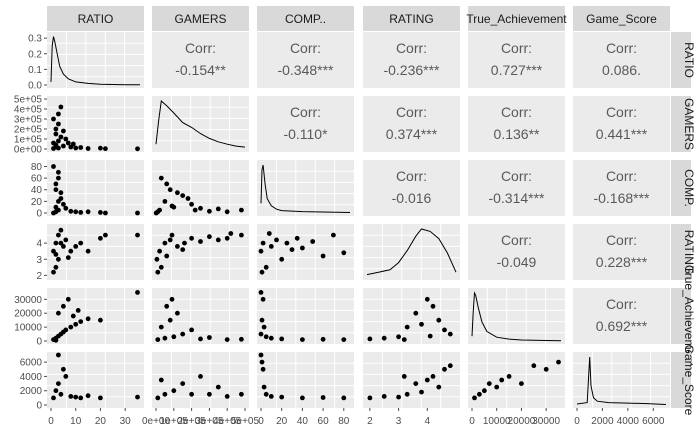 This screenshot has width=700, height=432. I want to click on y-tick-label: 0, so click(39, 342).